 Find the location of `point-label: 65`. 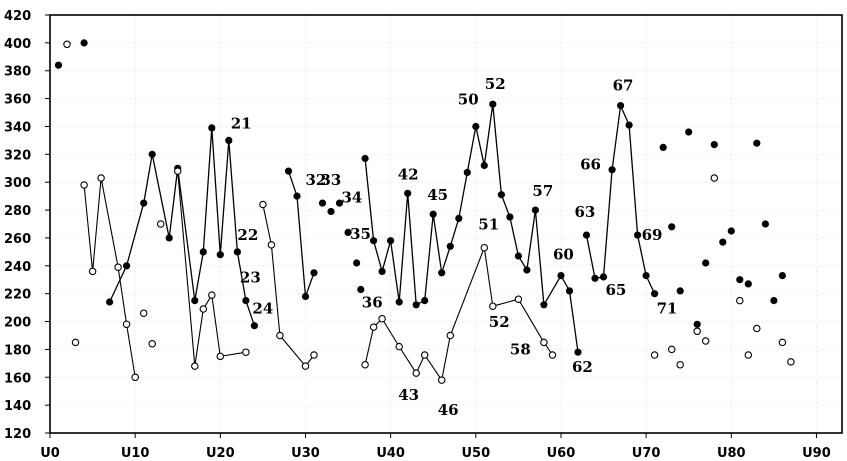

point-label: 65 is located at coordinates (616, 290).